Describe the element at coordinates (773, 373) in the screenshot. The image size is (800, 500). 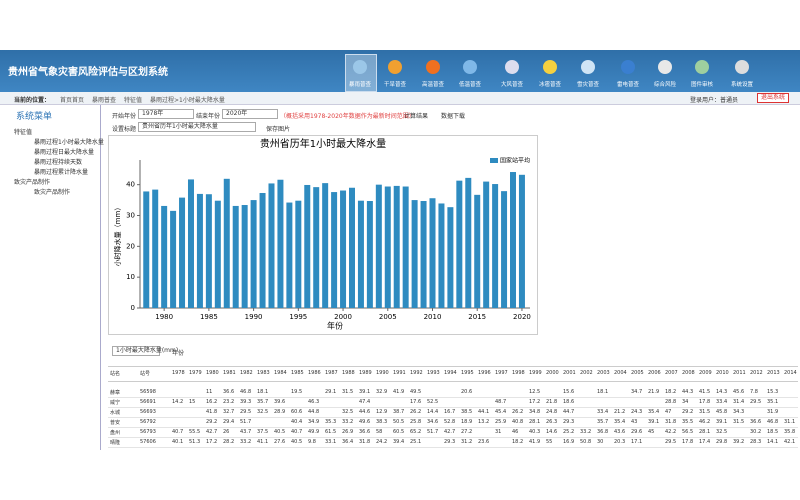
I see `column-header: 2013` at that location.